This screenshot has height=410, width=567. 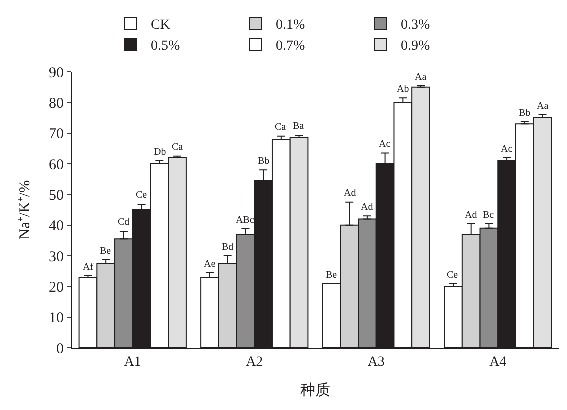 What do you see at coordinates (56, 196) in the screenshot?
I see `y-tick-label: 50` at bounding box center [56, 196].